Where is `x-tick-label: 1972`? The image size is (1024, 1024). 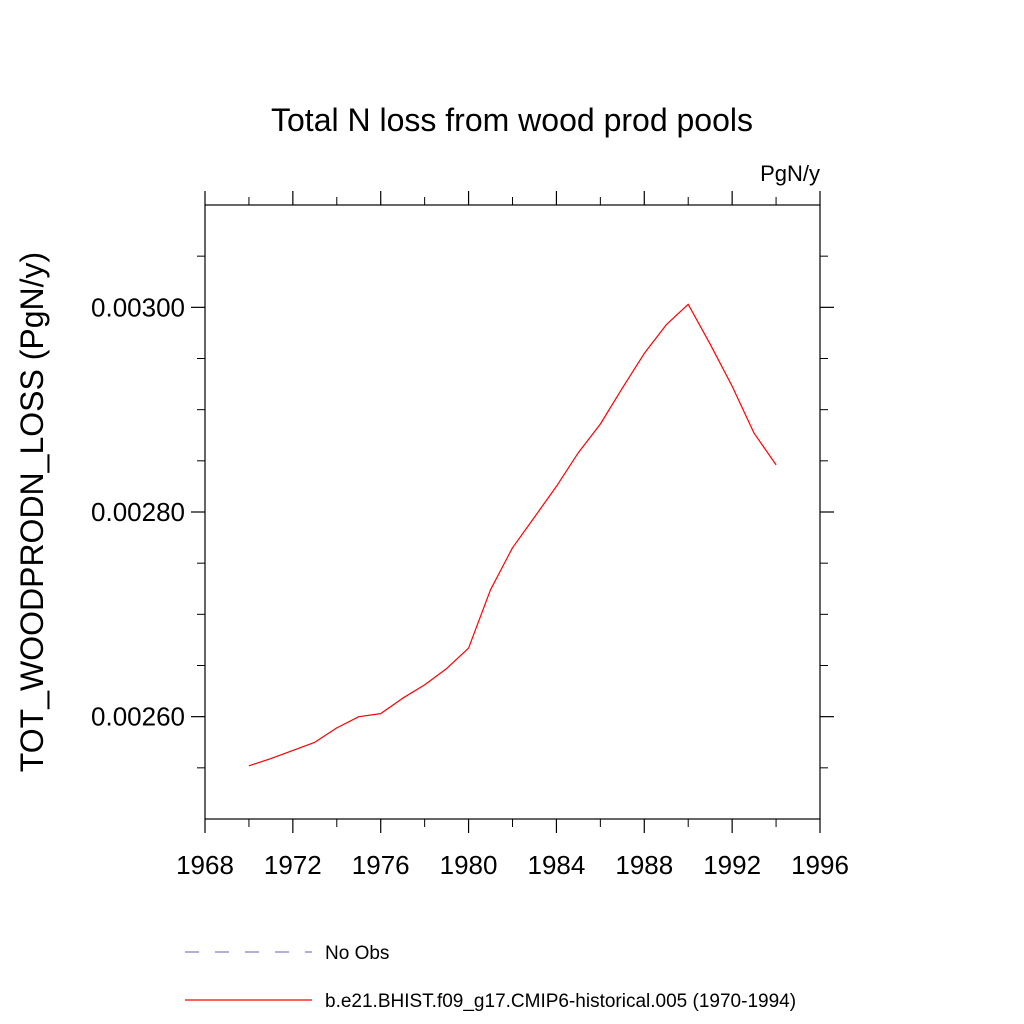
x-tick-label: 1972 is located at coordinates (293, 865).